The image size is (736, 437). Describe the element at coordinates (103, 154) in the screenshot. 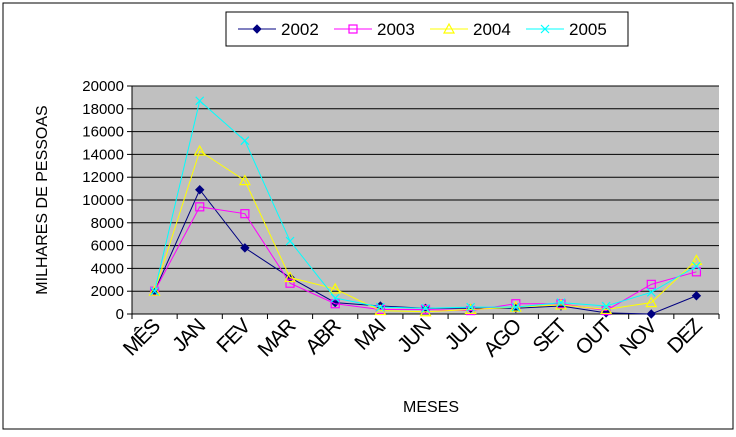

I see `y-tick-label: 14000` at that location.